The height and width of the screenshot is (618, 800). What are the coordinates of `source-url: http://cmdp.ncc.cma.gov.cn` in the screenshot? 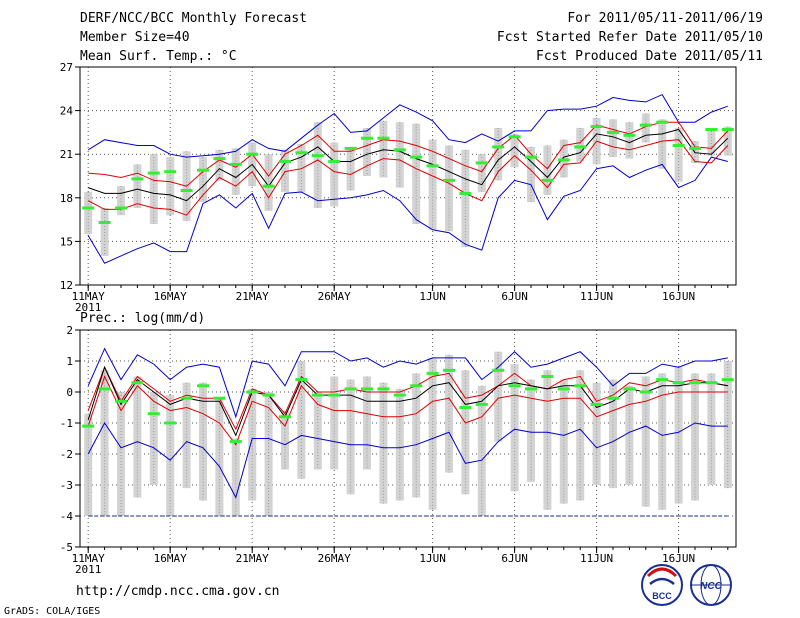 It's located at (178, 591).